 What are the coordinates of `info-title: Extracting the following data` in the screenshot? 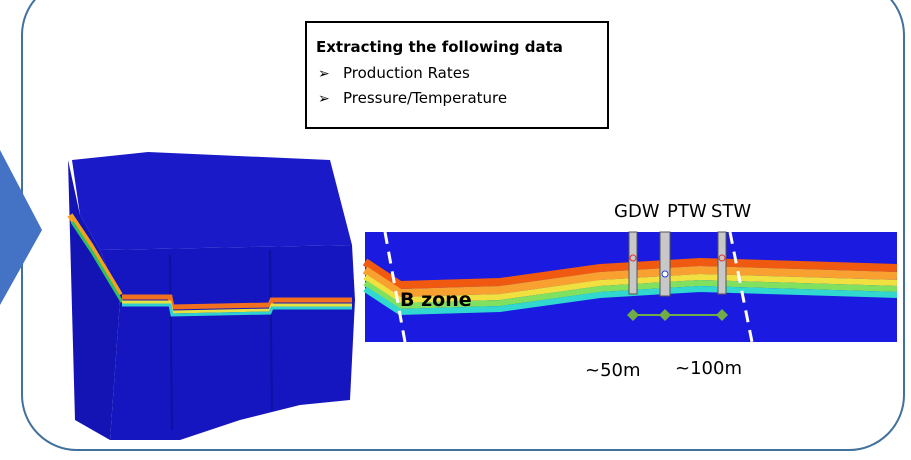 It's located at (439, 47).